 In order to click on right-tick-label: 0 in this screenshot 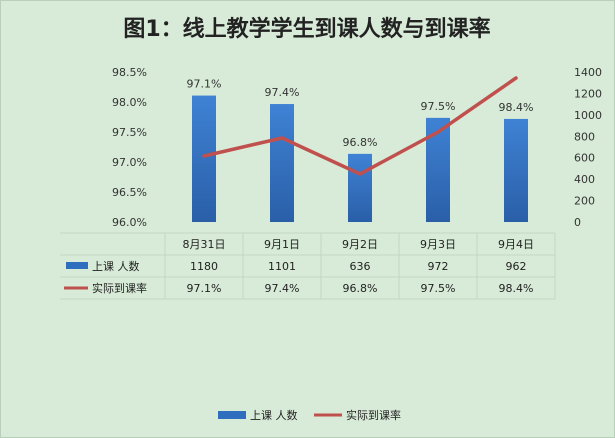, I will do `click(577, 222)`.